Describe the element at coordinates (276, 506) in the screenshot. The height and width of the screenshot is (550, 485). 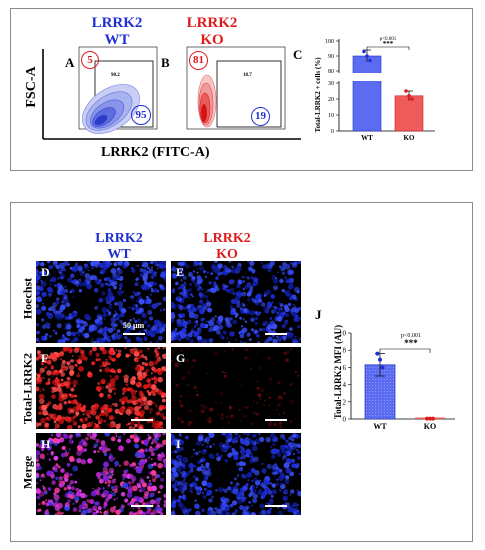
I see `scale-bar-i` at that location.